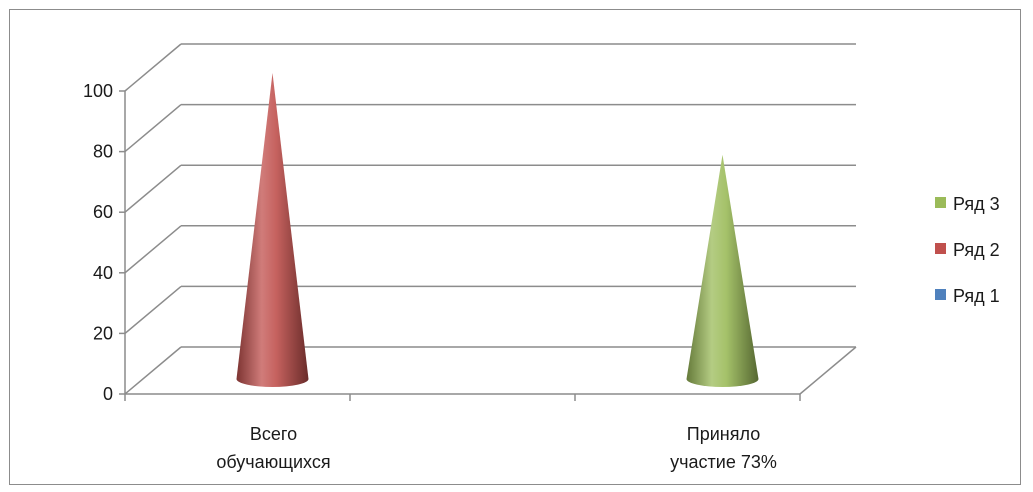 The width and height of the screenshot is (1033, 492). What do you see at coordinates (273, 434) in the screenshot?
I see `x-tick-label: Всего` at bounding box center [273, 434].